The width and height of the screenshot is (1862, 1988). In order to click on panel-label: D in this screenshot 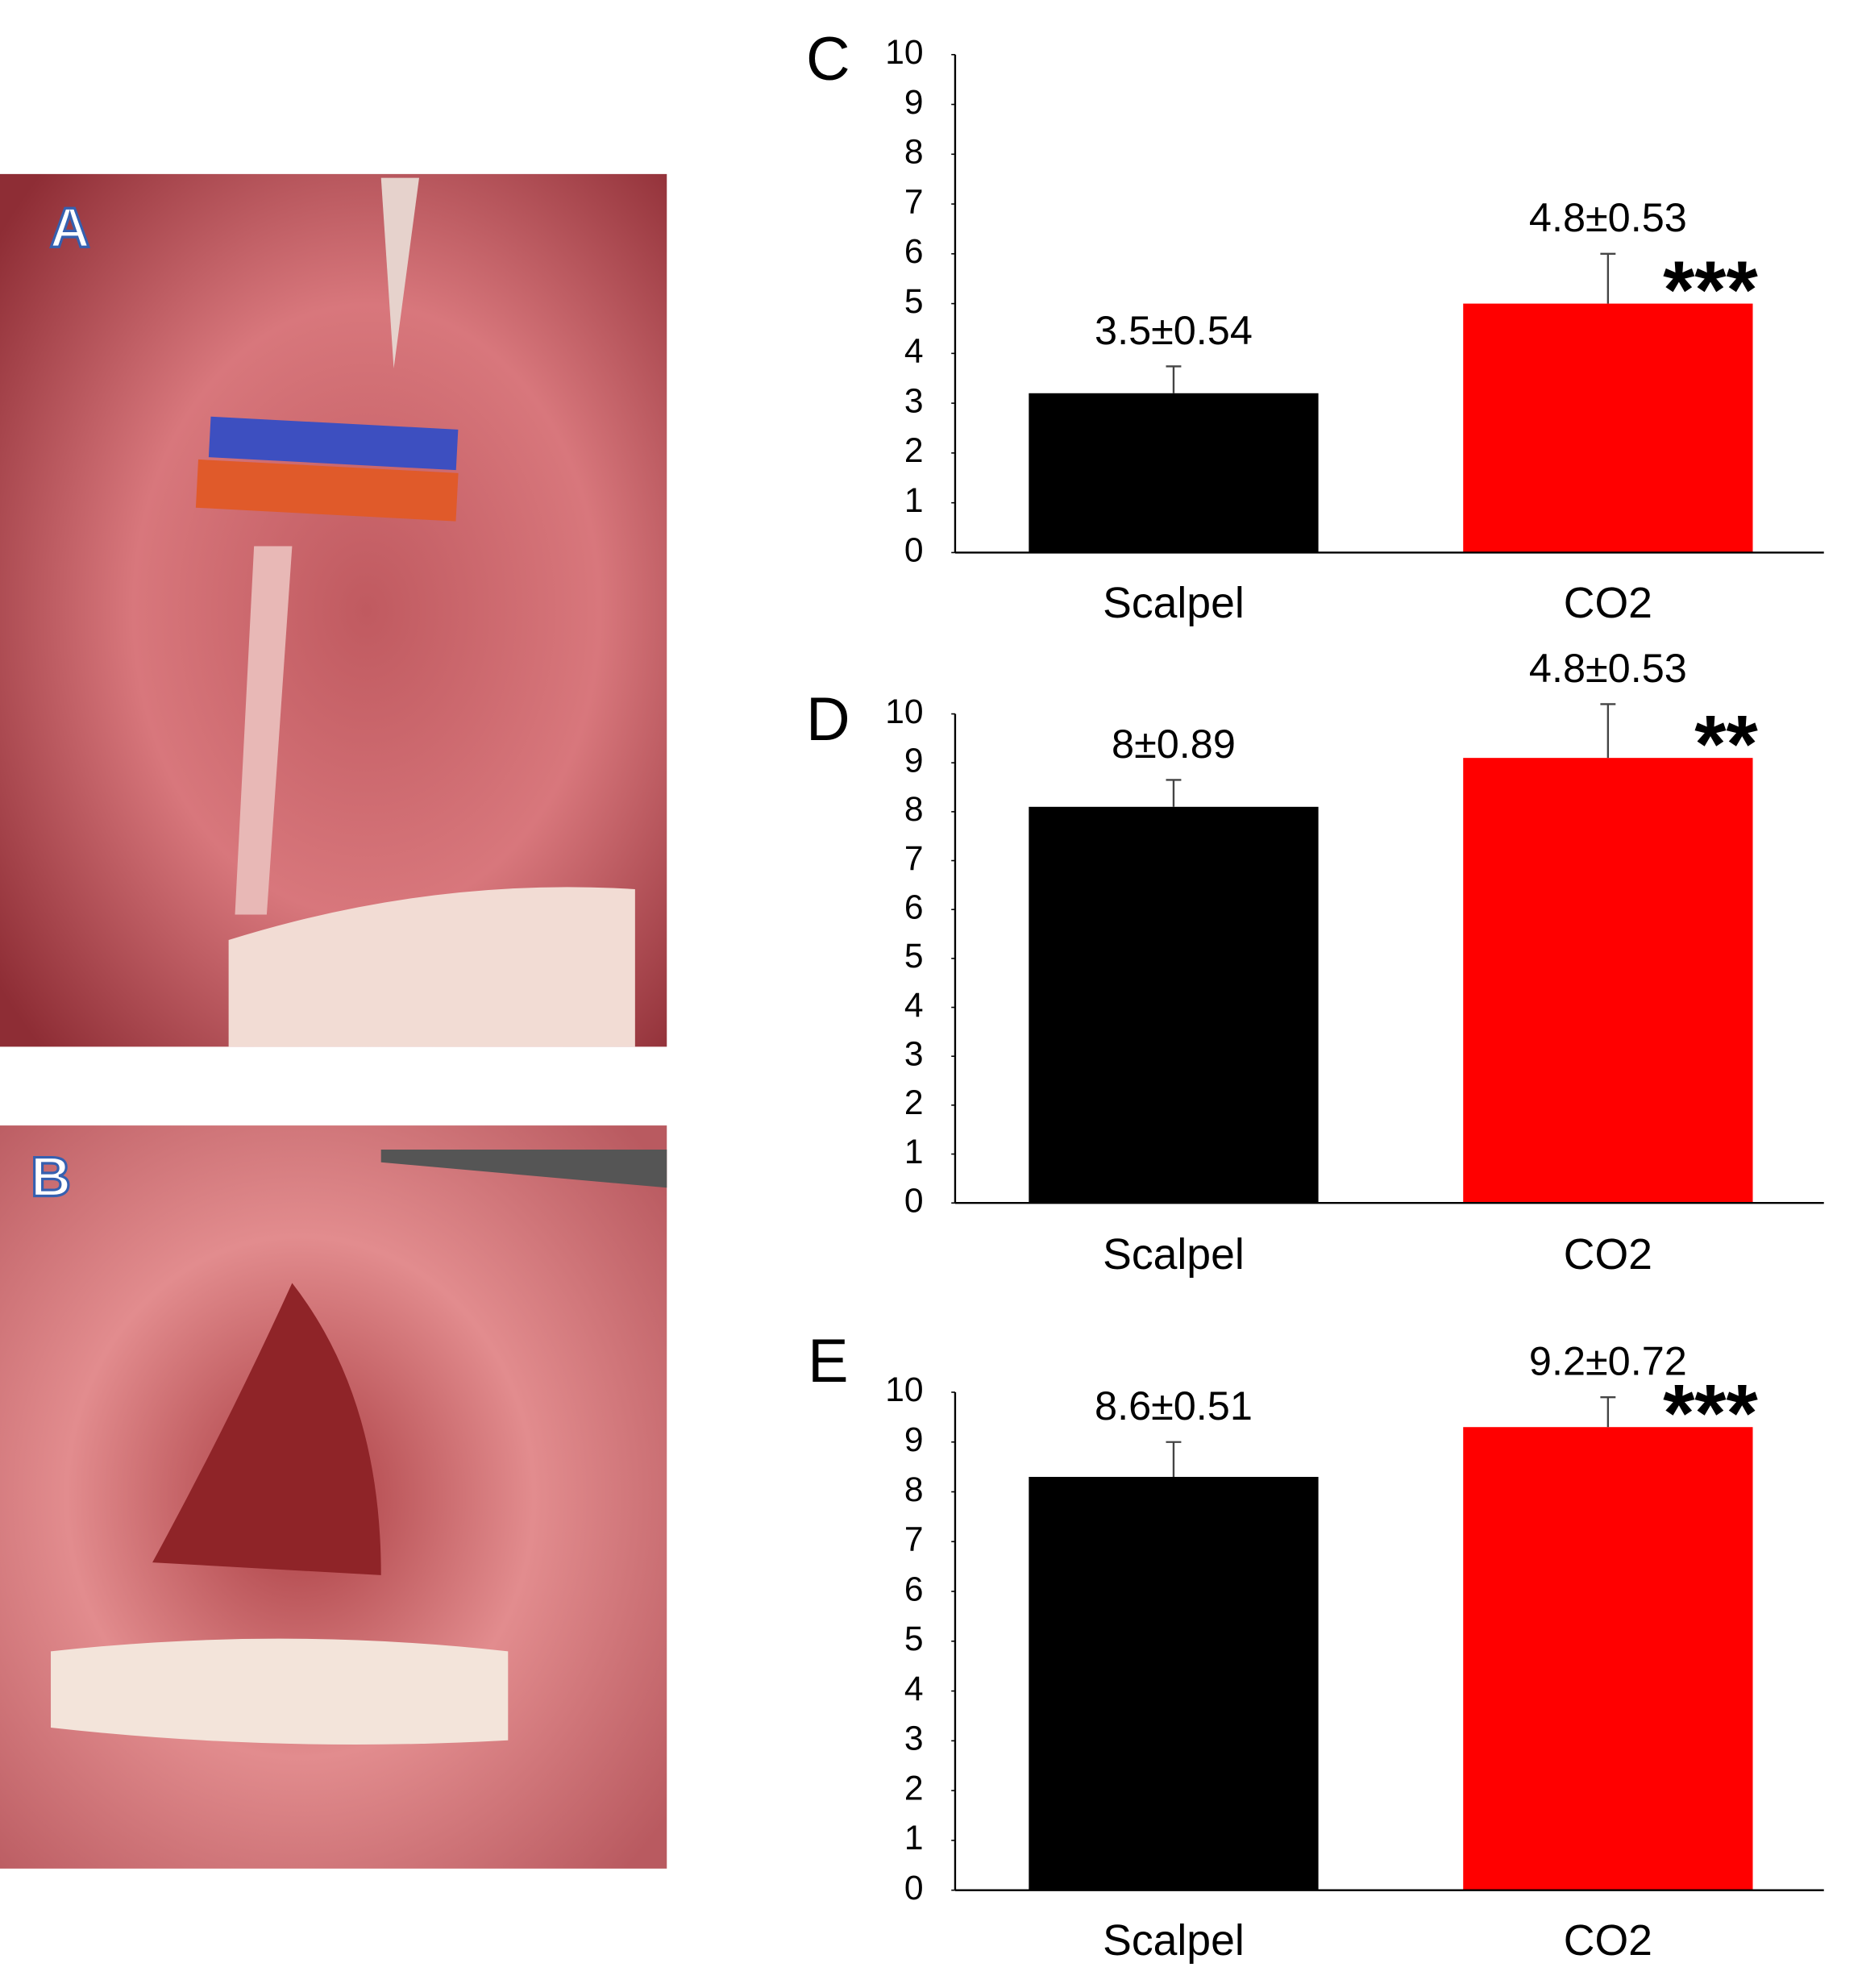, I will do `click(828, 720)`.